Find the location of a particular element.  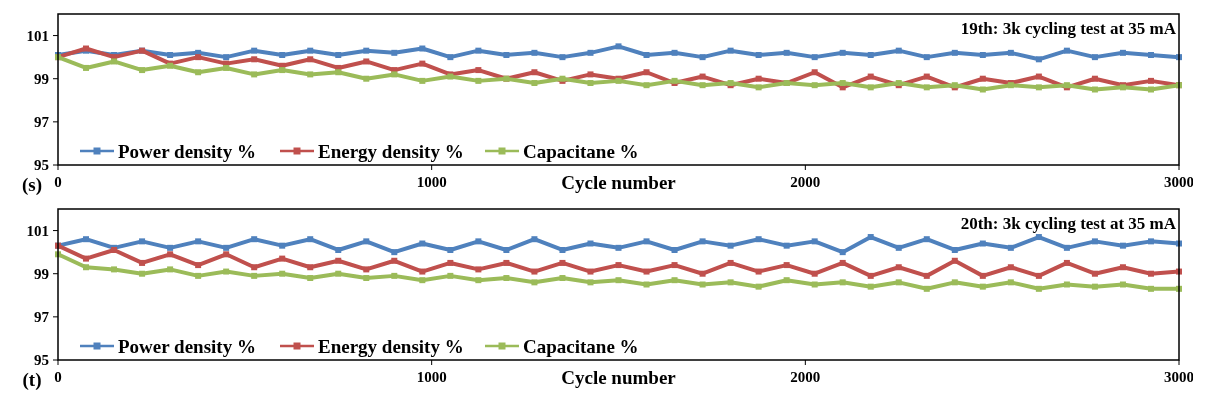

text: (s) is located at coordinates (32, 185).